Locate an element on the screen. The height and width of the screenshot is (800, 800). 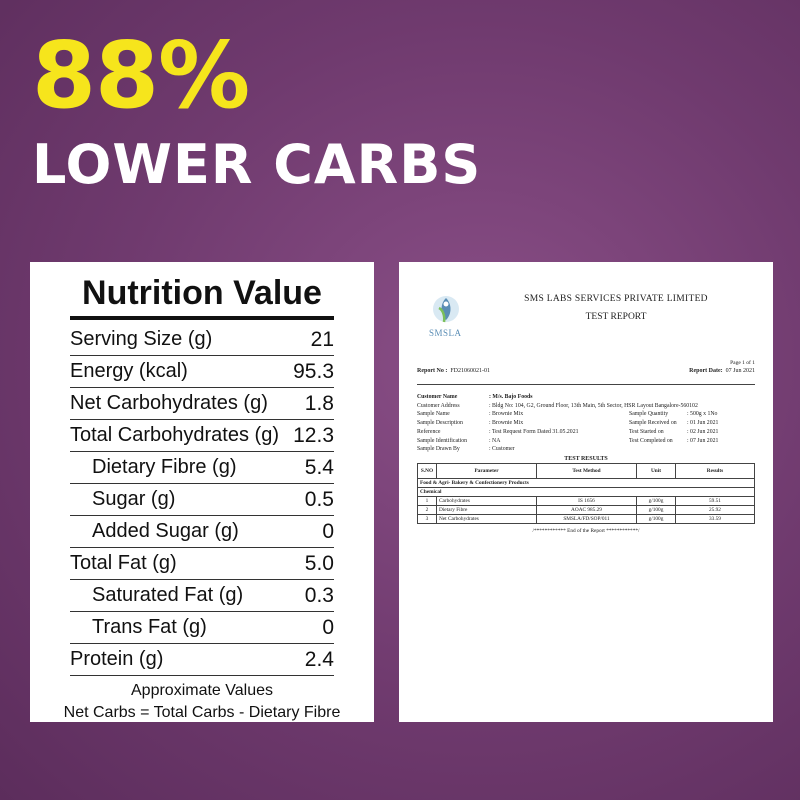
info-label: Sample Received on is located at coordinates (653, 423).